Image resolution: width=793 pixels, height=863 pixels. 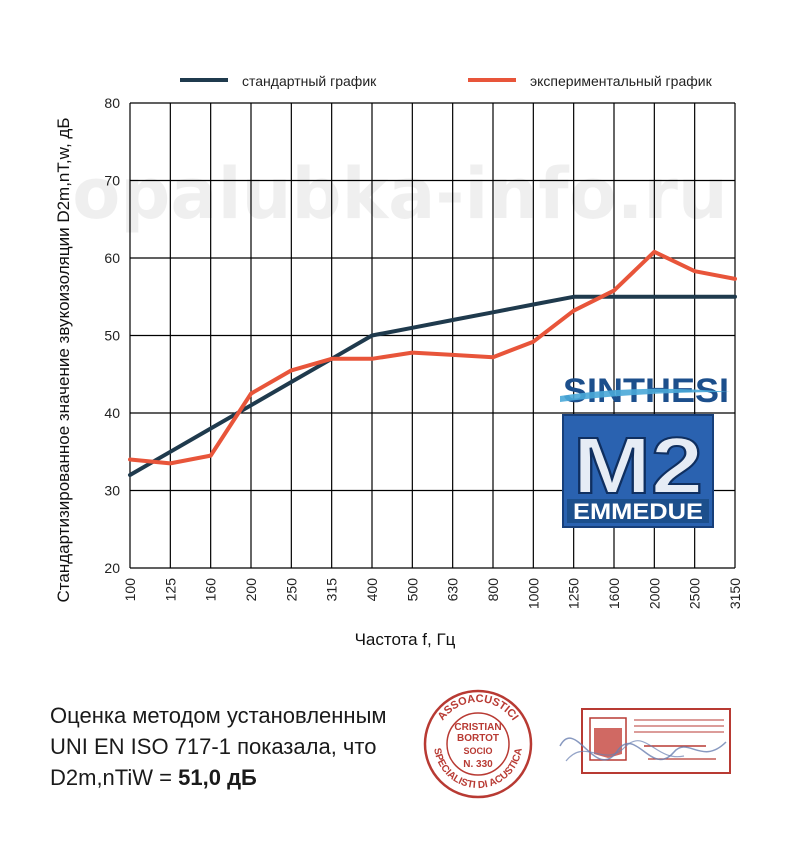 I want to click on y-tick-label: 30, so click(x=112, y=491).